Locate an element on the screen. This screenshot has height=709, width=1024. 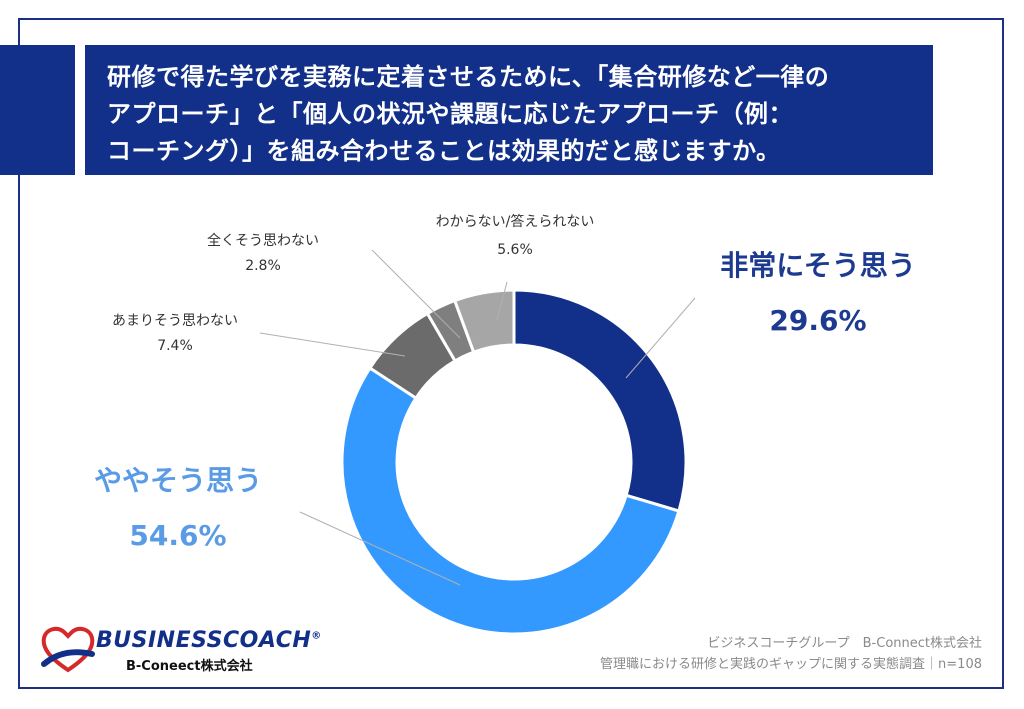
footer-source: ビジネスコーチグループ B-Connect株式会社 is located at coordinates (844, 643).